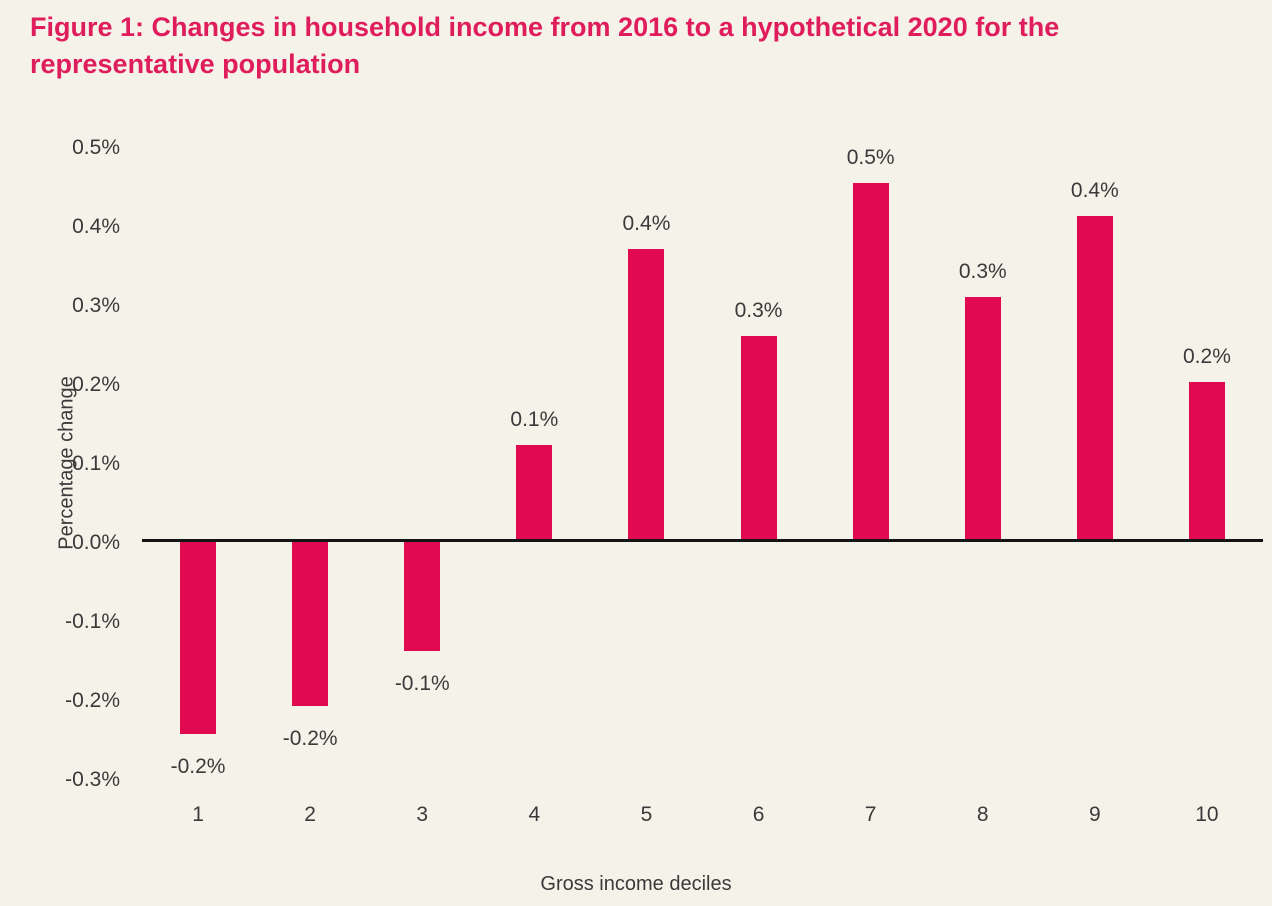 The image size is (1272, 906). Describe the element at coordinates (96, 463) in the screenshot. I see `y-axis-tick-label: 0.1%` at that location.